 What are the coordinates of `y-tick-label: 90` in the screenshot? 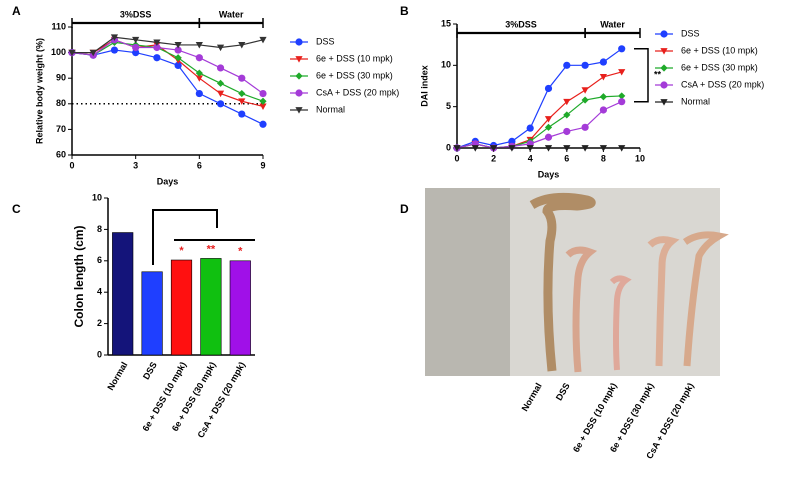 It's located at (61, 78).